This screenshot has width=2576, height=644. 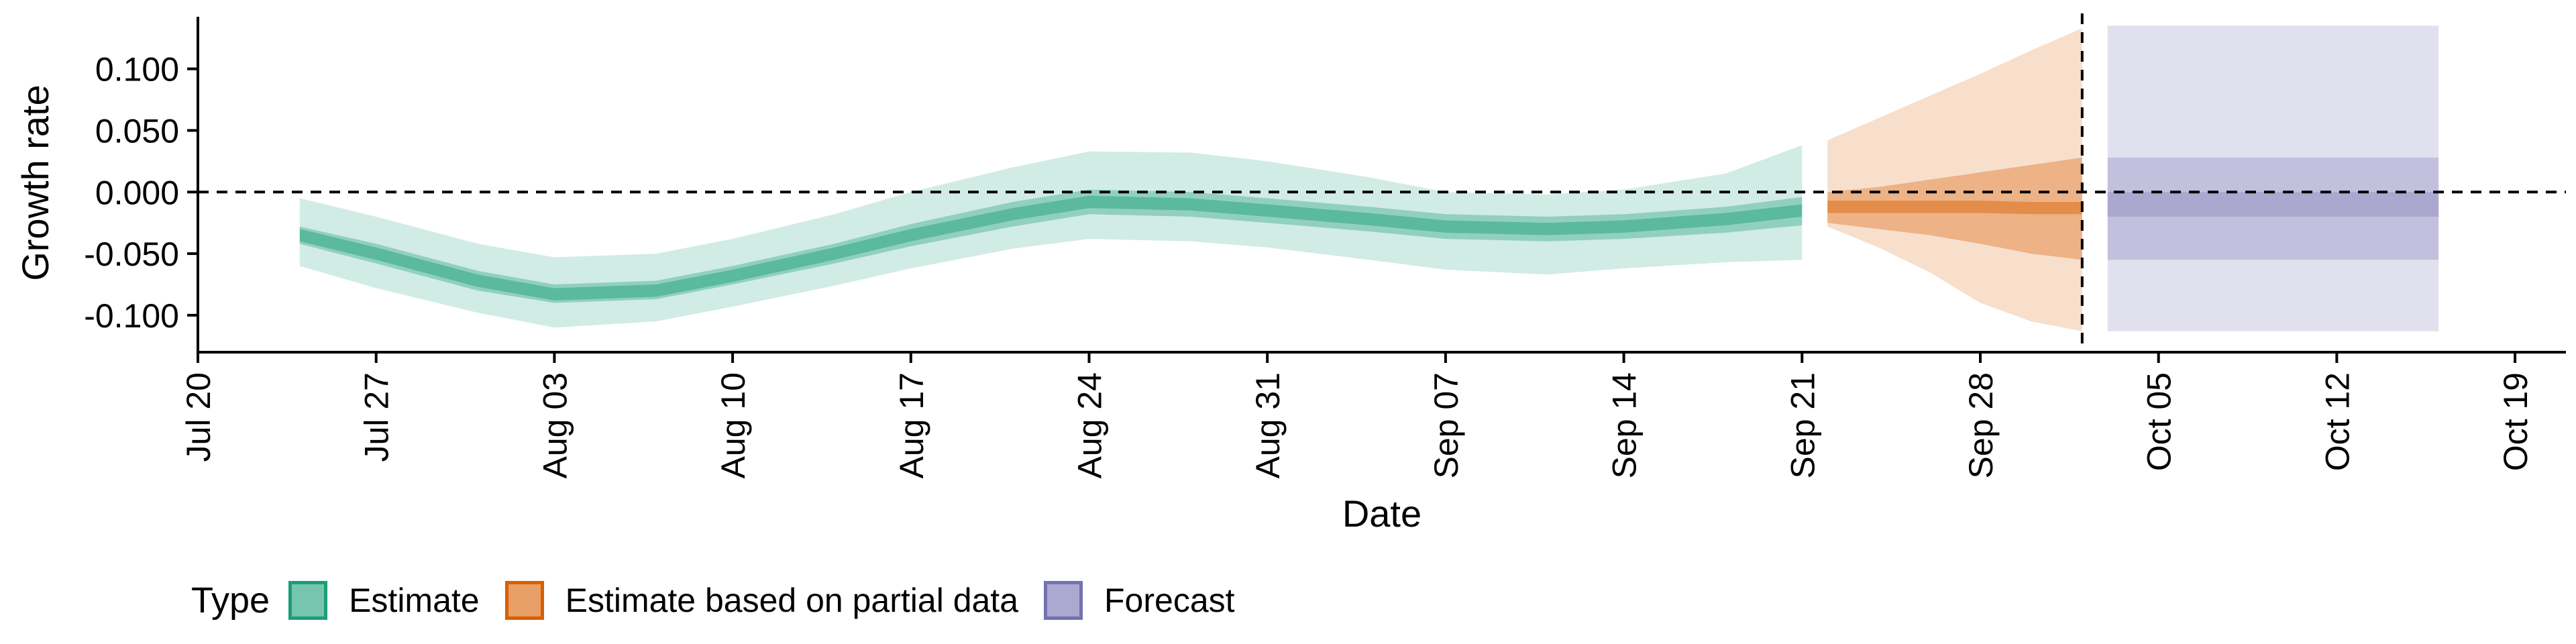 I want to click on x-axis-title: Date, so click(x=1381, y=513).